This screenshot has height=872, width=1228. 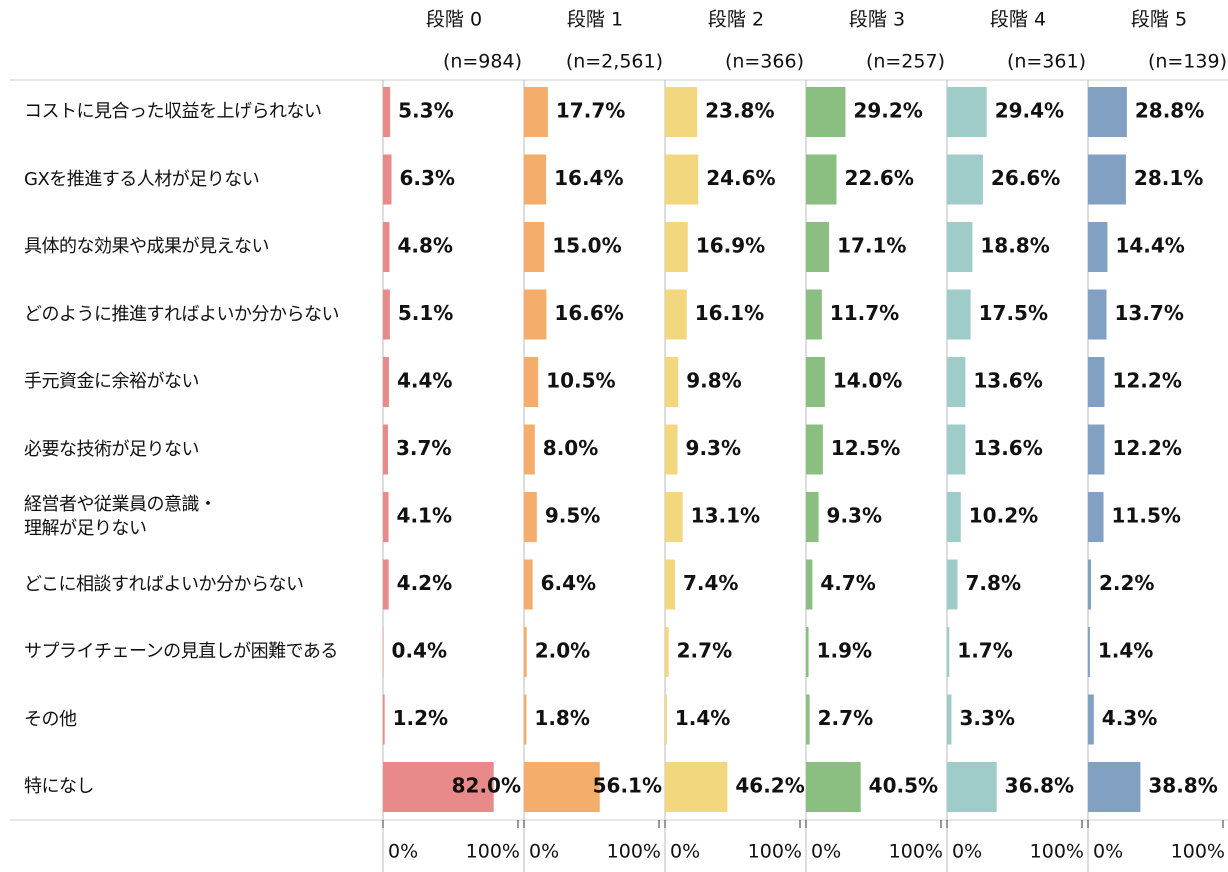 What do you see at coordinates (905, 62) in the screenshot?
I see `n-label: (n=257)` at bounding box center [905, 62].